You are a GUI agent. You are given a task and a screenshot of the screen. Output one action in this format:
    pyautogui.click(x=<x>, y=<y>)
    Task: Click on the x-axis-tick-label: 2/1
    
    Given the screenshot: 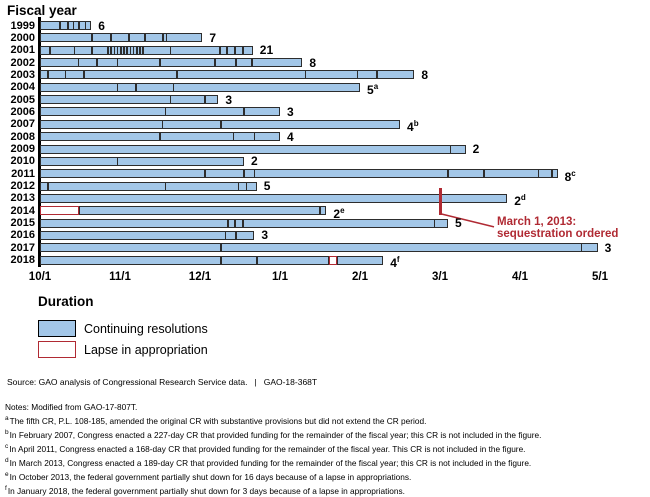 What is the action you would take?
    pyautogui.click(x=360, y=277)
    